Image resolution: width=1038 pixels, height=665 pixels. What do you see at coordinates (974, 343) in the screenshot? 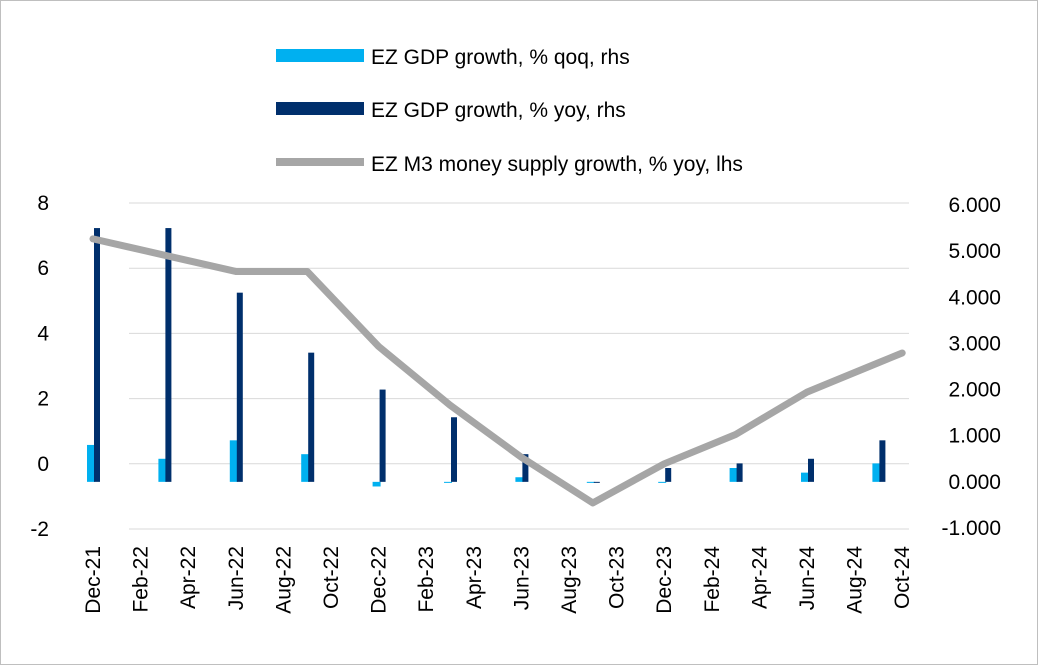
I see `right-tick-label: 3.000` at bounding box center [974, 343].